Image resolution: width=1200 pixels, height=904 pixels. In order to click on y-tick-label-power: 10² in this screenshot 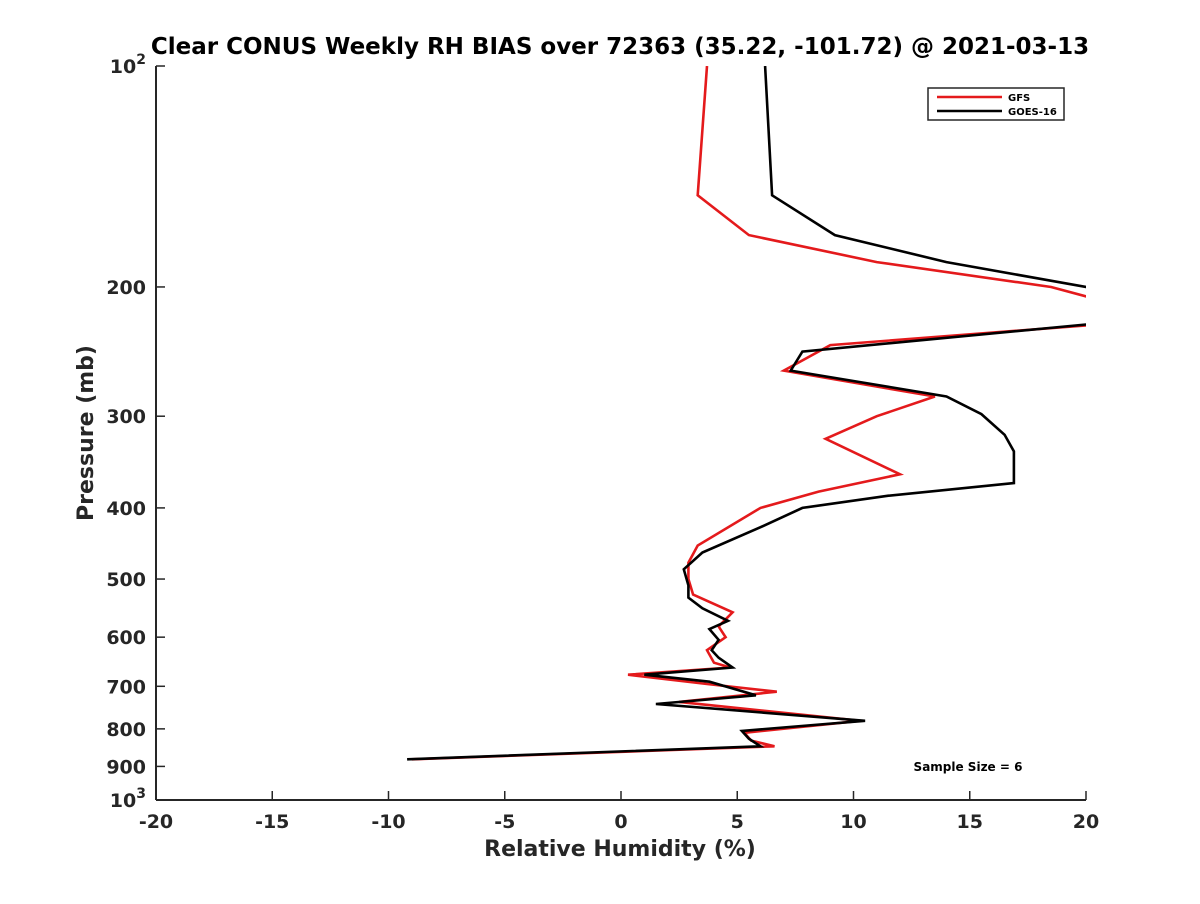, I will do `click(128, 65)`.